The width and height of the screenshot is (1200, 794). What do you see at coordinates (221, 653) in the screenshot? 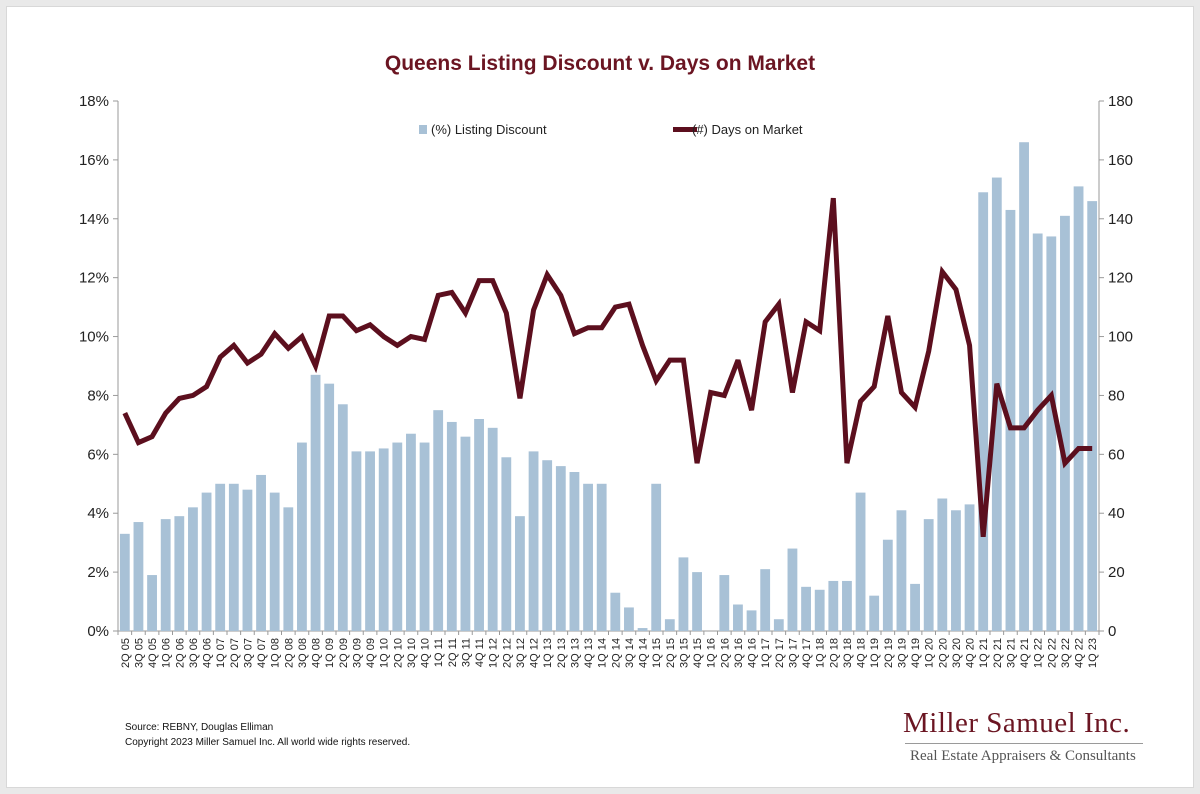
I see `x-tick-label: 1Q 07` at bounding box center [221, 653].